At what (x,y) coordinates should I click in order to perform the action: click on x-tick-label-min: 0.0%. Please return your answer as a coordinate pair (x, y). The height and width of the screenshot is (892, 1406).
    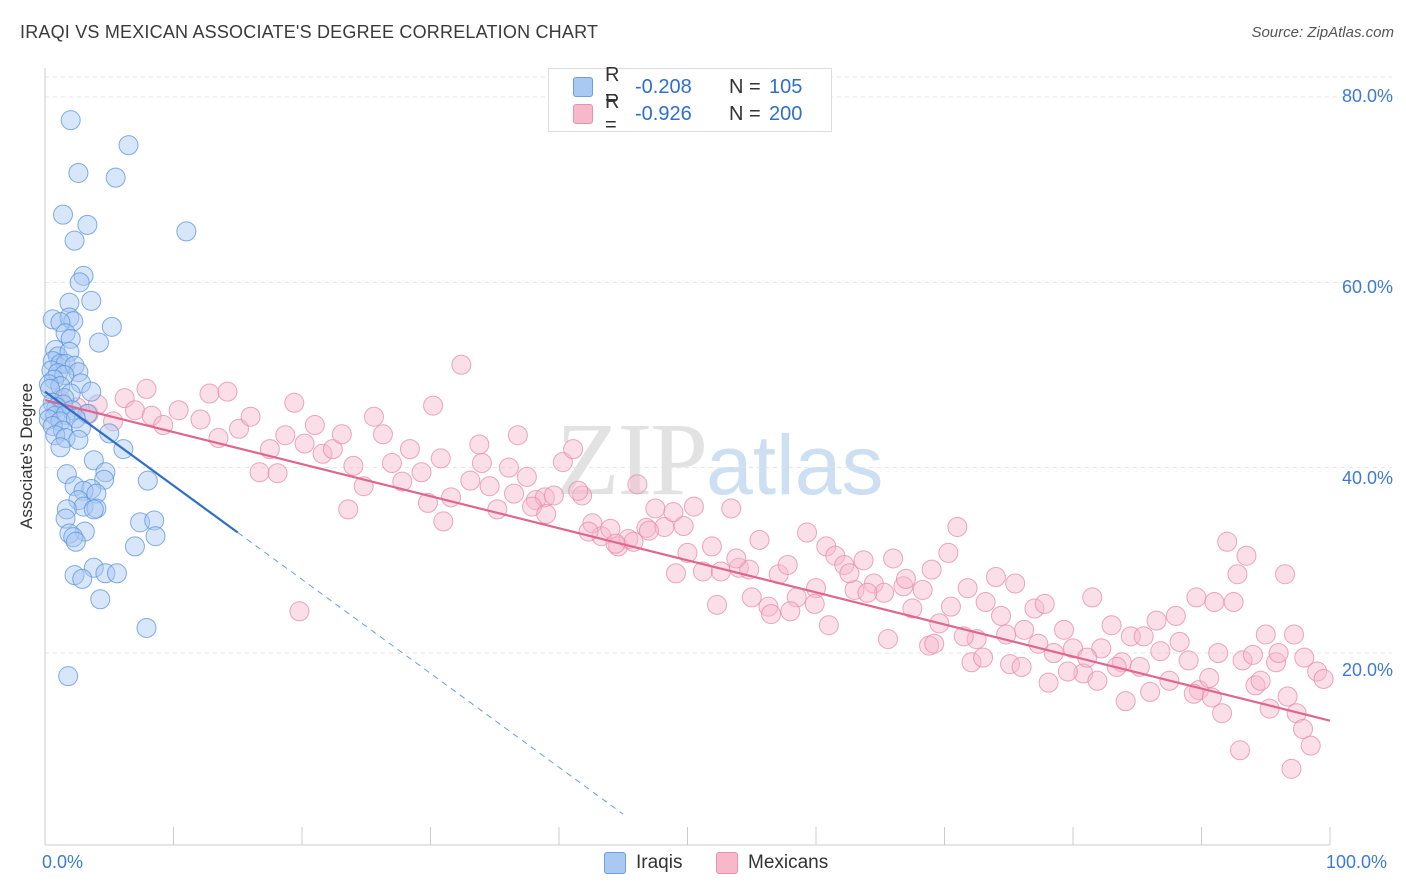
    Looking at the image, I should click on (63, 862).